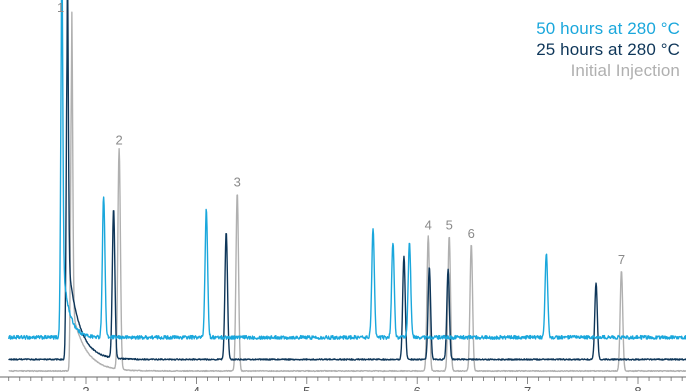 Image resolution: width=686 pixels, height=391 pixels. I want to click on peak-label-1: 1, so click(60, 7).